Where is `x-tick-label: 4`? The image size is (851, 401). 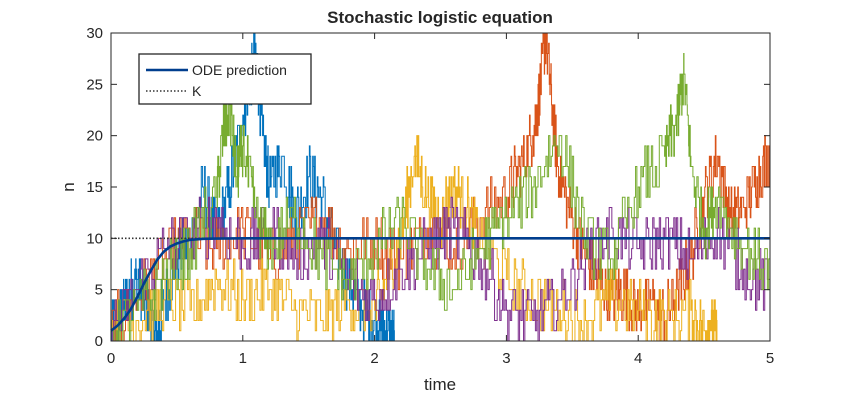
x-tick-label: 4 is located at coordinates (638, 358).